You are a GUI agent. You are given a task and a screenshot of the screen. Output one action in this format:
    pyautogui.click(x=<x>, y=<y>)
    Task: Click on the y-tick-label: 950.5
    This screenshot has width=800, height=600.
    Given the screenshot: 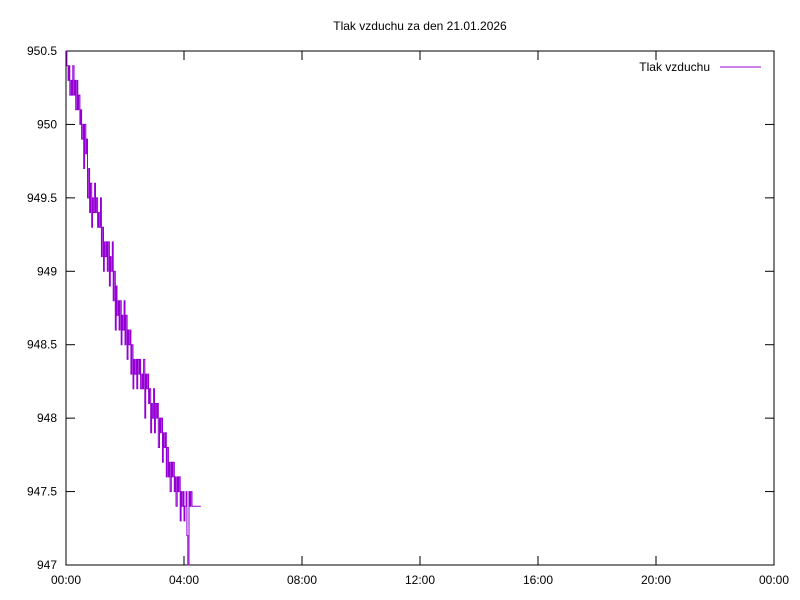 What is the action you would take?
    pyautogui.click(x=42, y=51)
    